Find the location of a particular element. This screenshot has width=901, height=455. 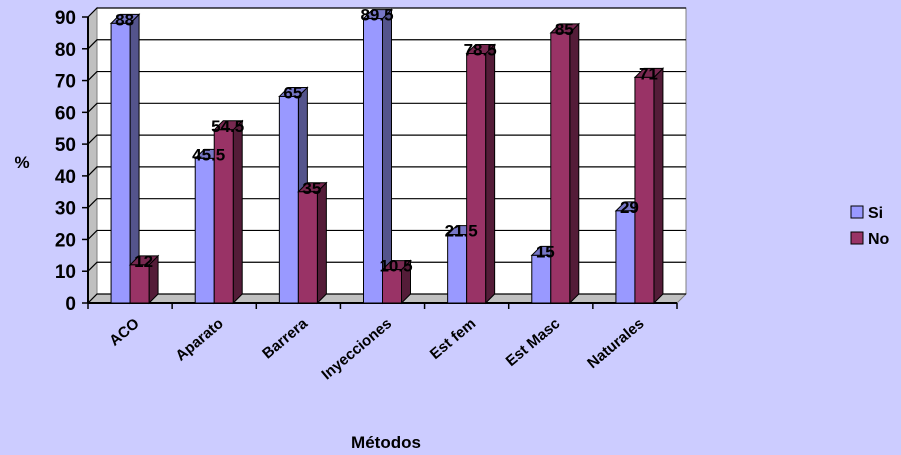

y-tick-label: 70 is located at coordinates (65, 82).